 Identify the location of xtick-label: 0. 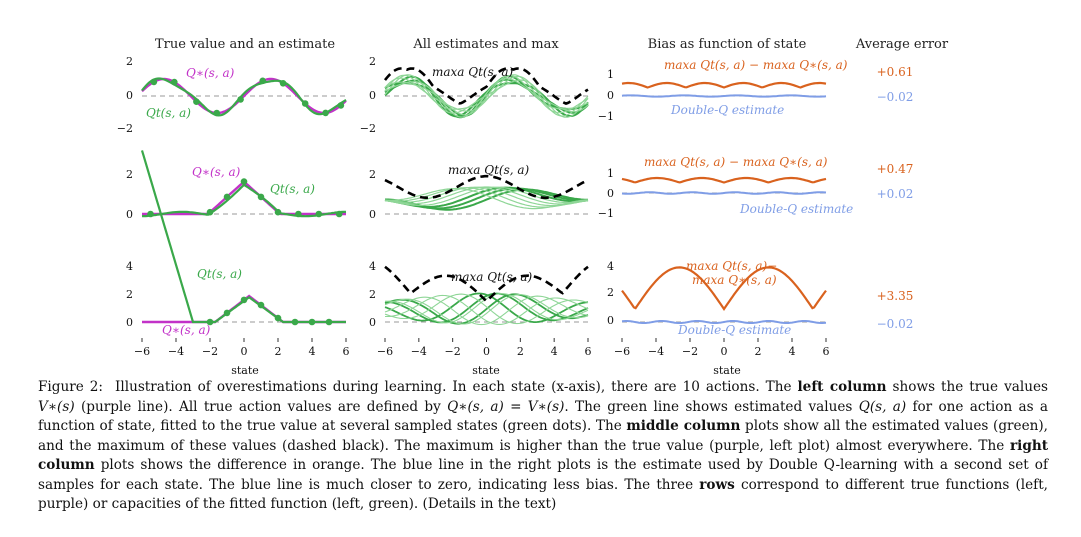
(724, 351).